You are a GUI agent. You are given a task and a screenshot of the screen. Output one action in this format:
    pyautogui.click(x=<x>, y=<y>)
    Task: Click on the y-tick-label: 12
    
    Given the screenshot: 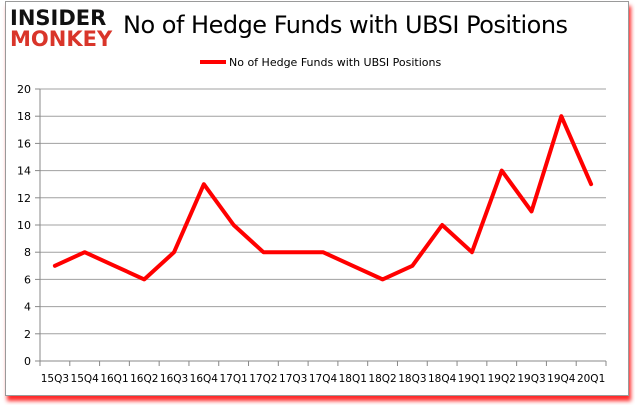 What is the action you would take?
    pyautogui.click(x=24, y=198)
    